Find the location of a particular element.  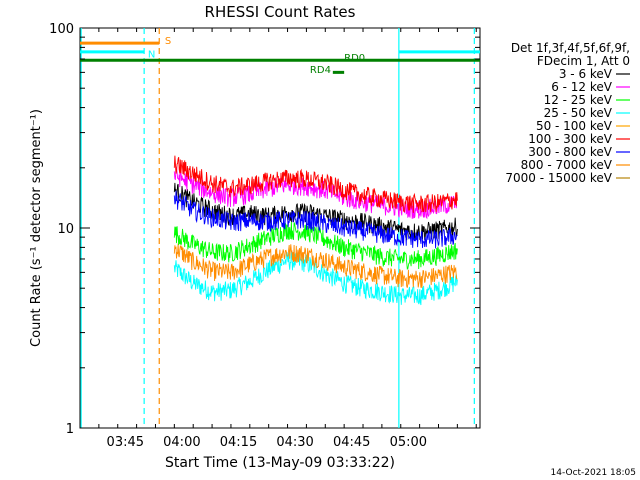

x-axis-label: Start Time (13-May-09 03:33:22) is located at coordinates (280, 463).